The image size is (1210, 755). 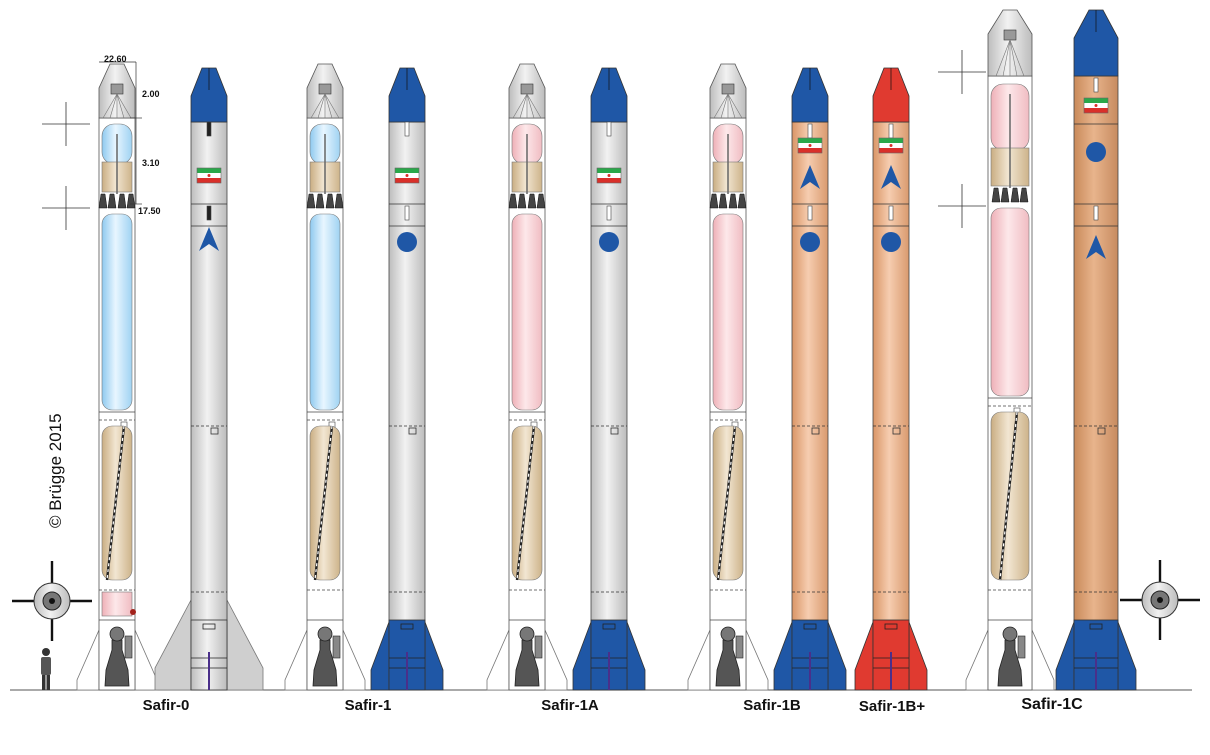 What do you see at coordinates (1010, 663) in the screenshot?
I see `safir-1c-cutaway-engine-nozzle` at bounding box center [1010, 663].